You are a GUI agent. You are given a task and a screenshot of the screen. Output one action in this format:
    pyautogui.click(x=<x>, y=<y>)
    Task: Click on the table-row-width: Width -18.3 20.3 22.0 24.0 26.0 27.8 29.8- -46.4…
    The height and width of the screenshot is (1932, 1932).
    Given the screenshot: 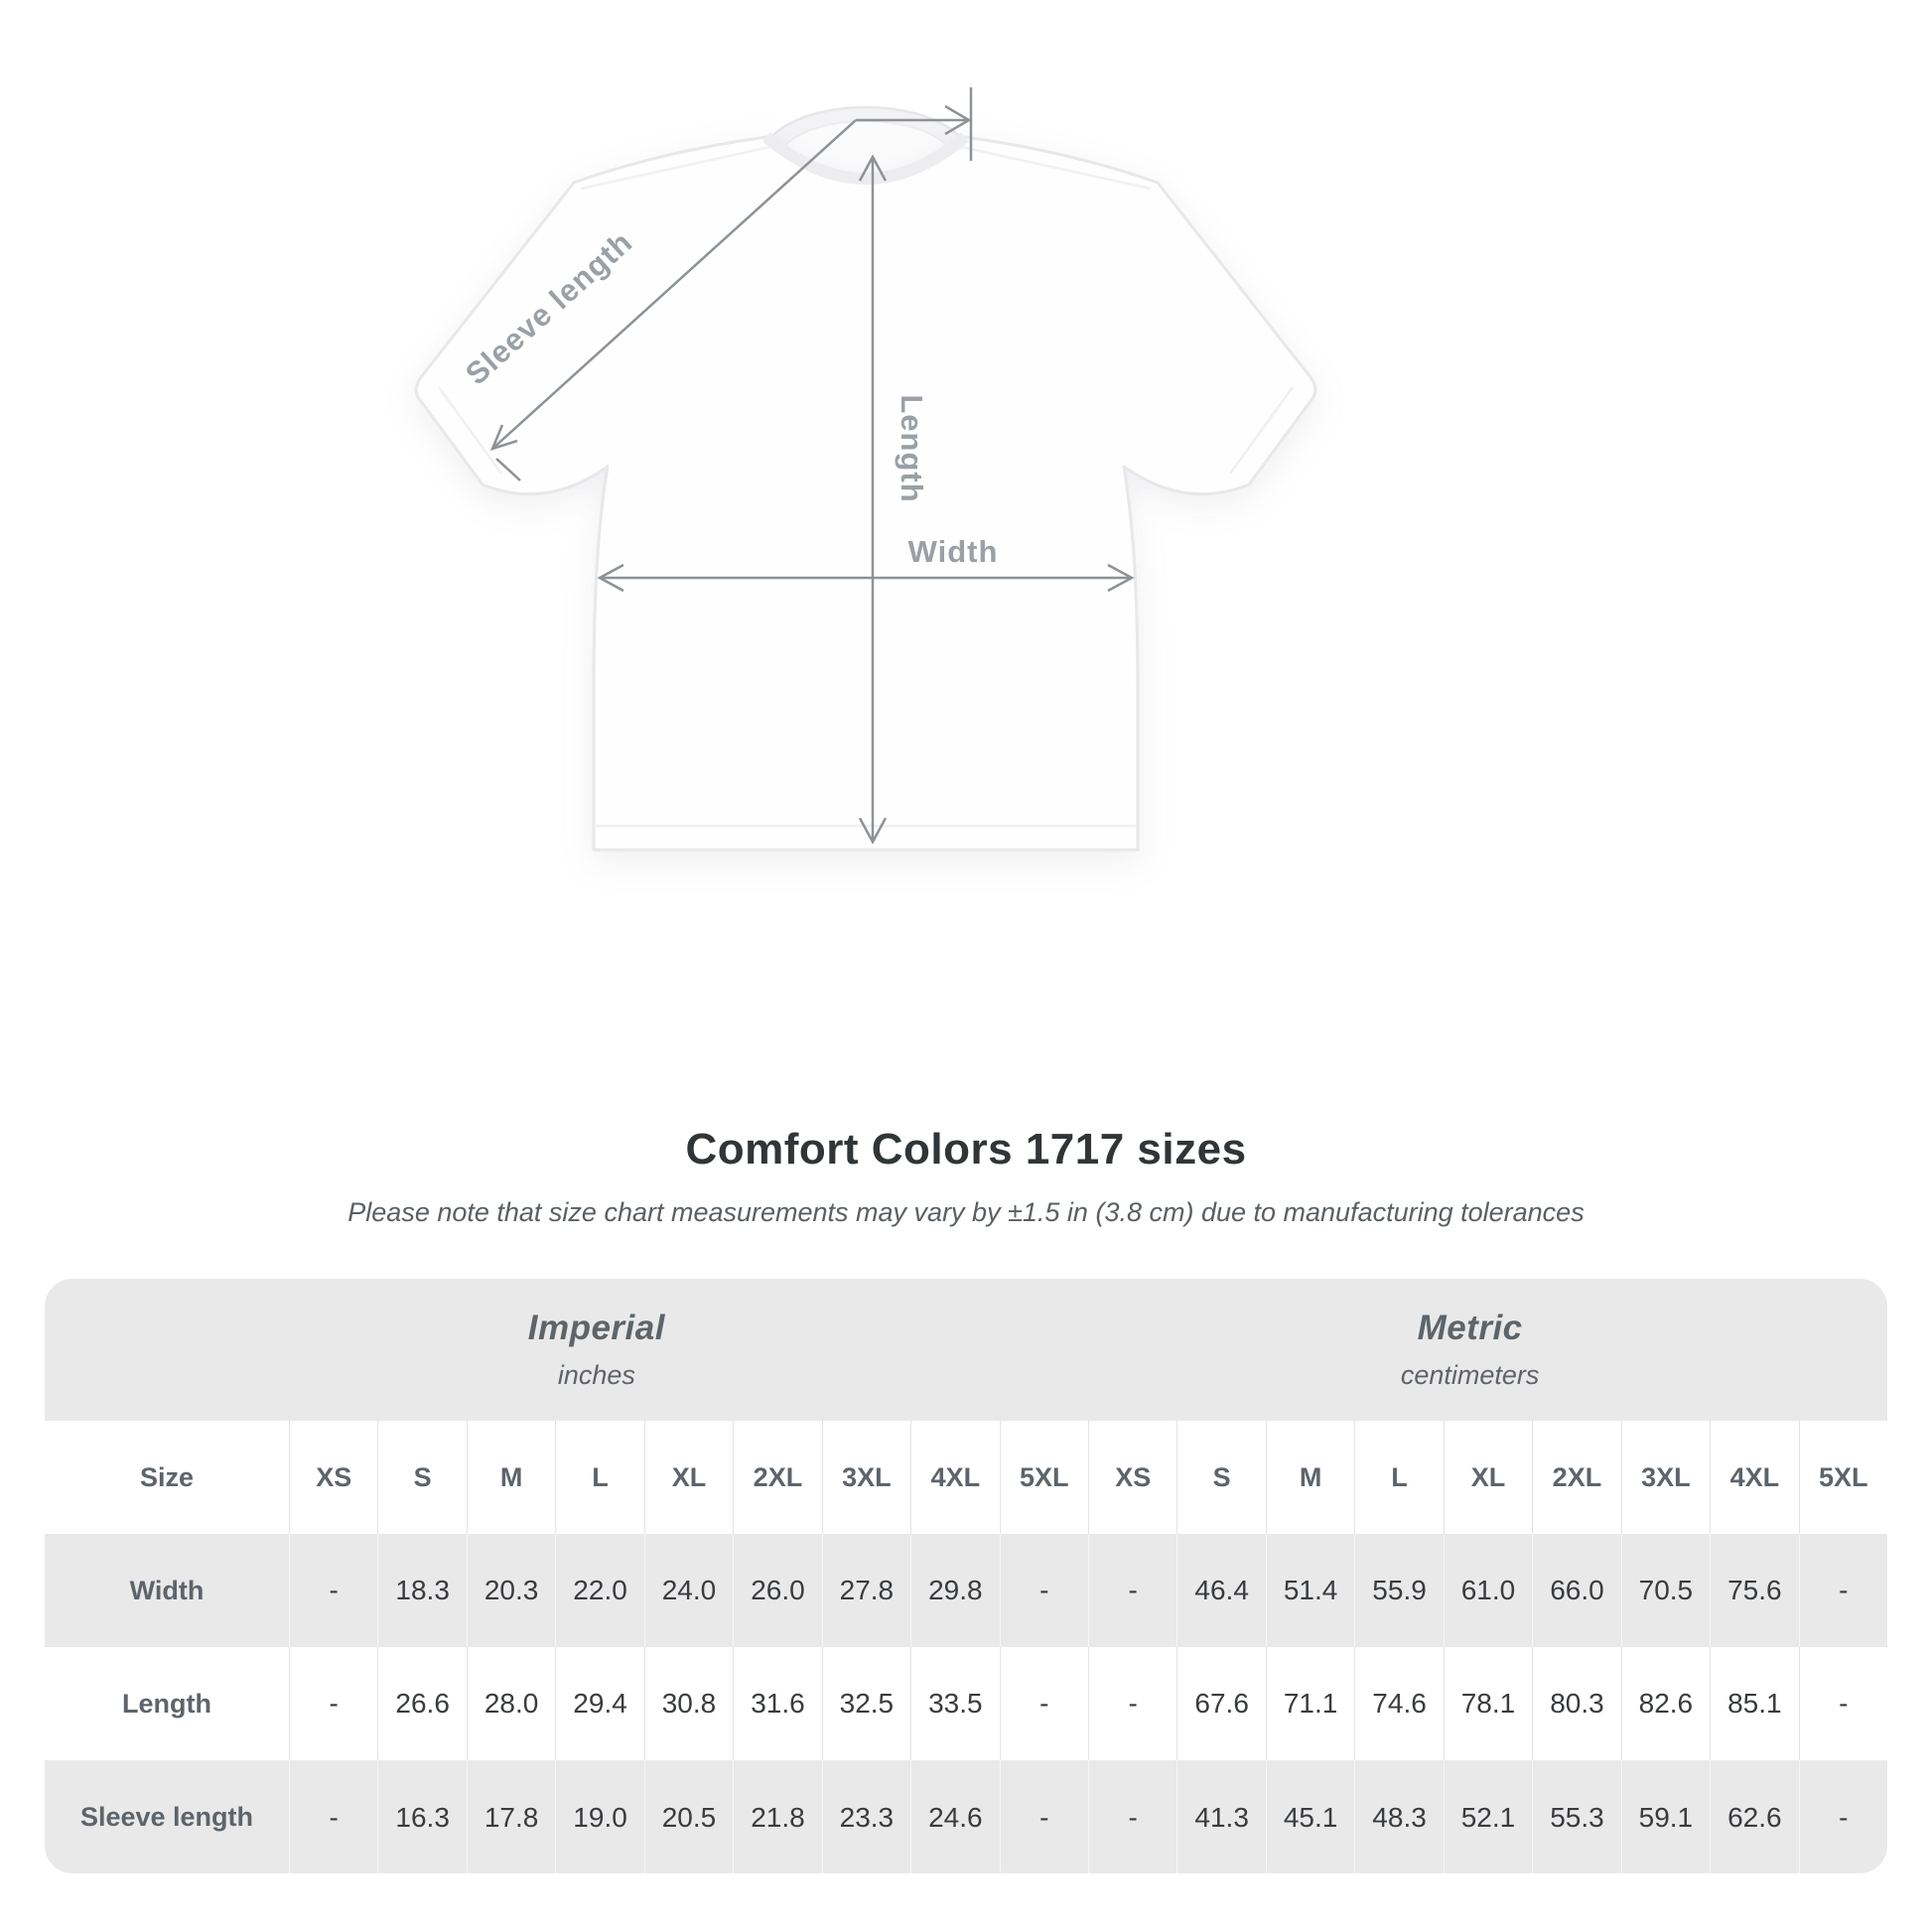 What is the action you would take?
    pyautogui.click(x=966, y=1591)
    